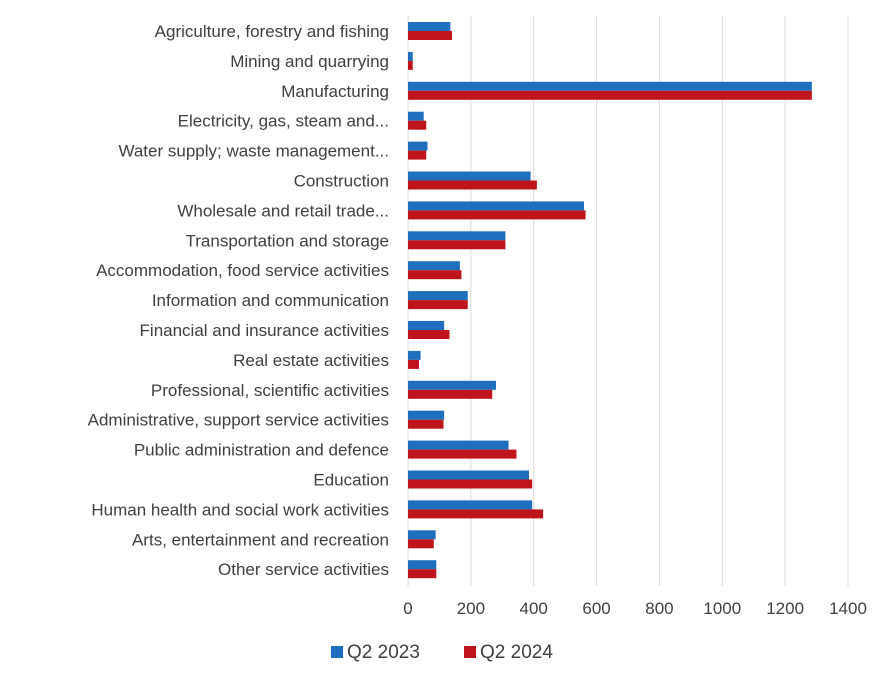  Describe the element at coordinates (311, 360) in the screenshot. I see `category-label: Real estate activities` at that location.